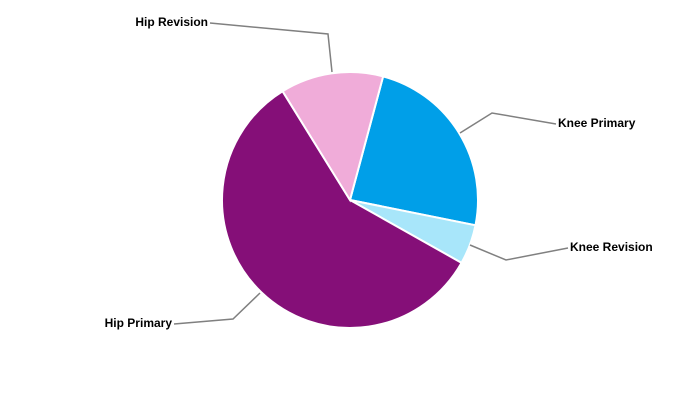  I want to click on slice-label: Hip Primary, so click(139, 323).